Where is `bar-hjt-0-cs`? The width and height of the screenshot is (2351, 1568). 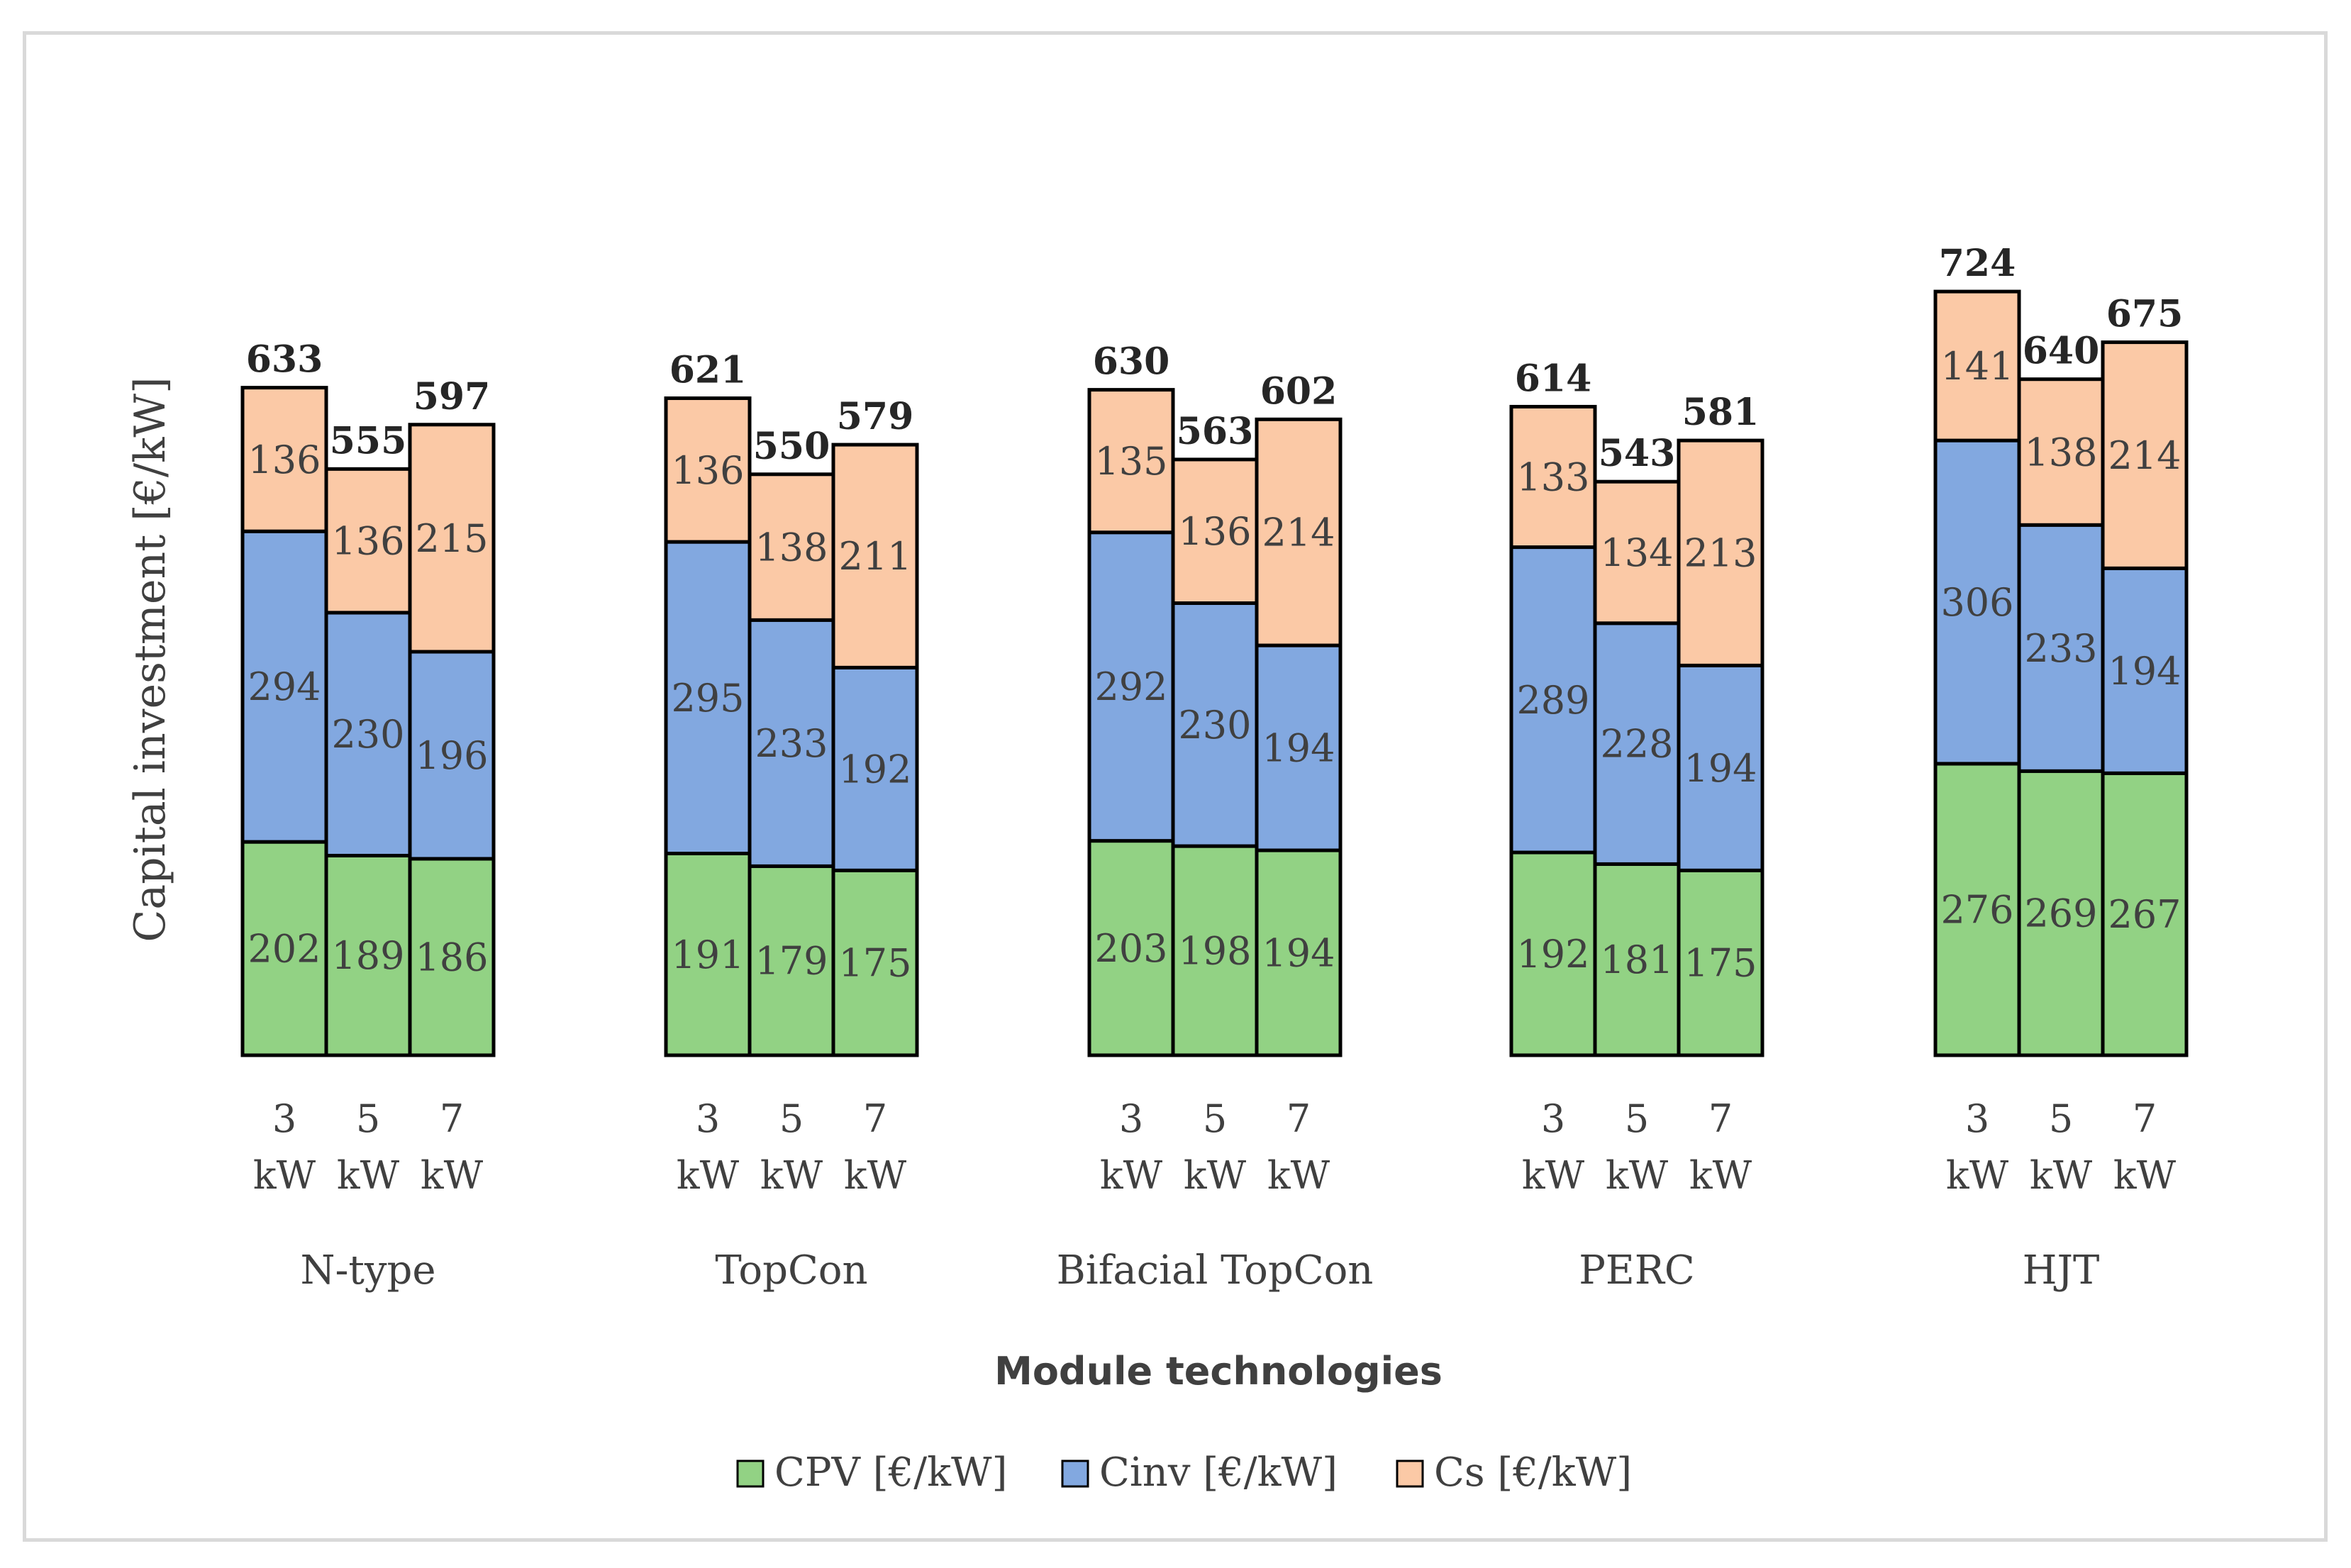
bar-hjt-0-cs is located at coordinates (1977, 366).